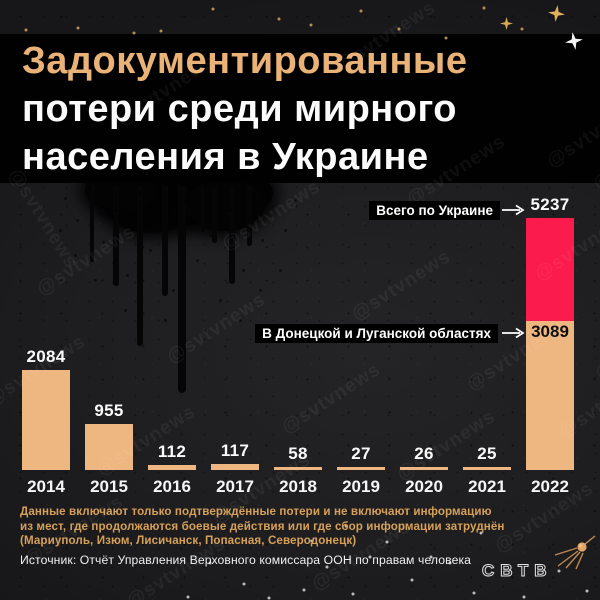 The height and width of the screenshot is (600, 600). Describe the element at coordinates (487, 468) in the screenshot. I see `bar-2021` at that location.